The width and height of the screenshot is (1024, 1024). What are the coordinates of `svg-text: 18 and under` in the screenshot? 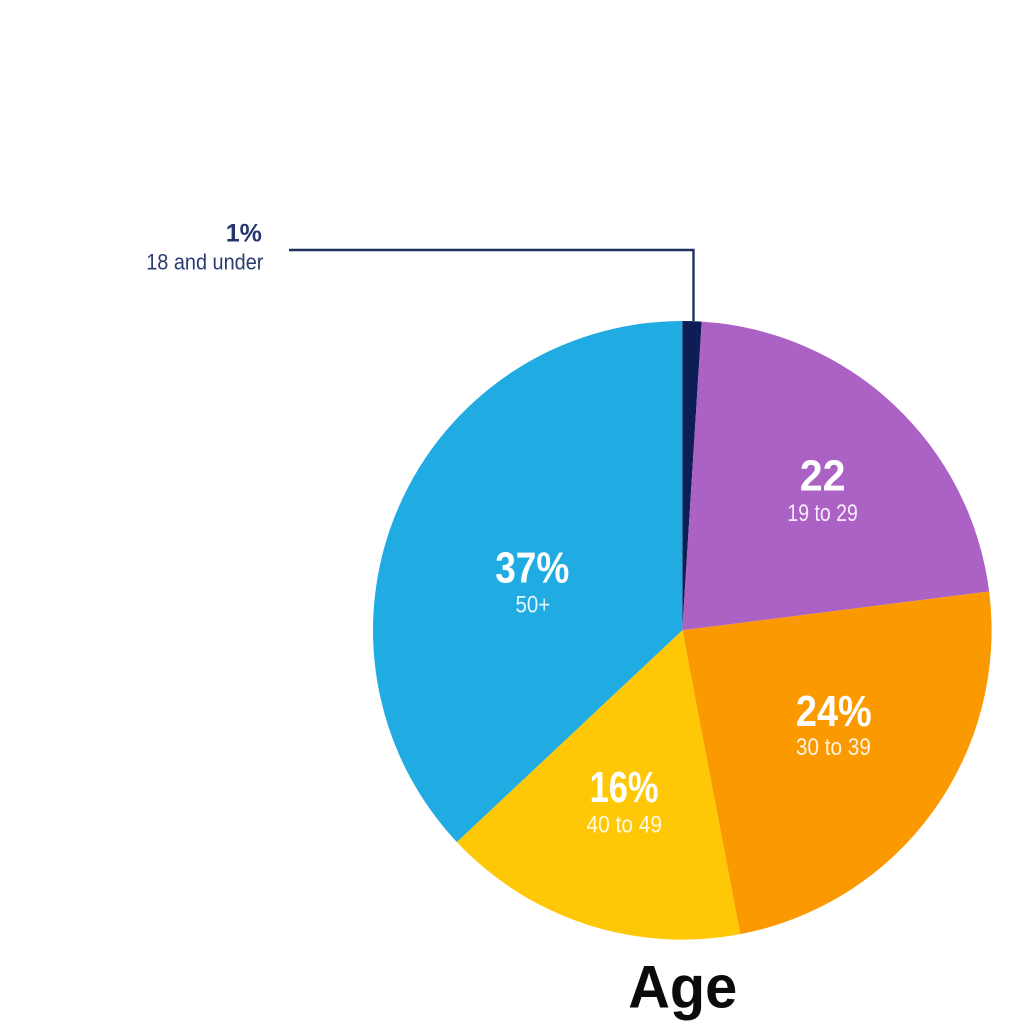 It's located at (204, 262).